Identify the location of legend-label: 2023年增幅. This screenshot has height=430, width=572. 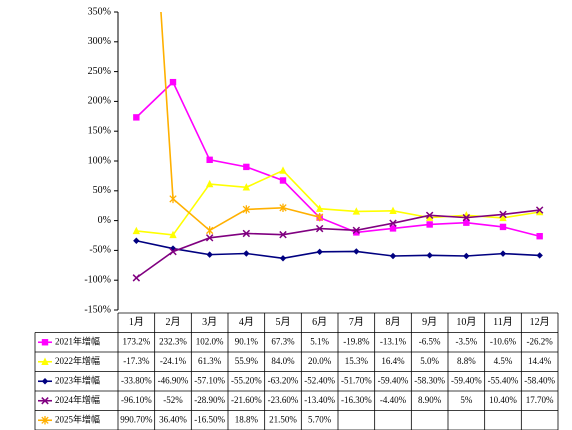
(77, 379).